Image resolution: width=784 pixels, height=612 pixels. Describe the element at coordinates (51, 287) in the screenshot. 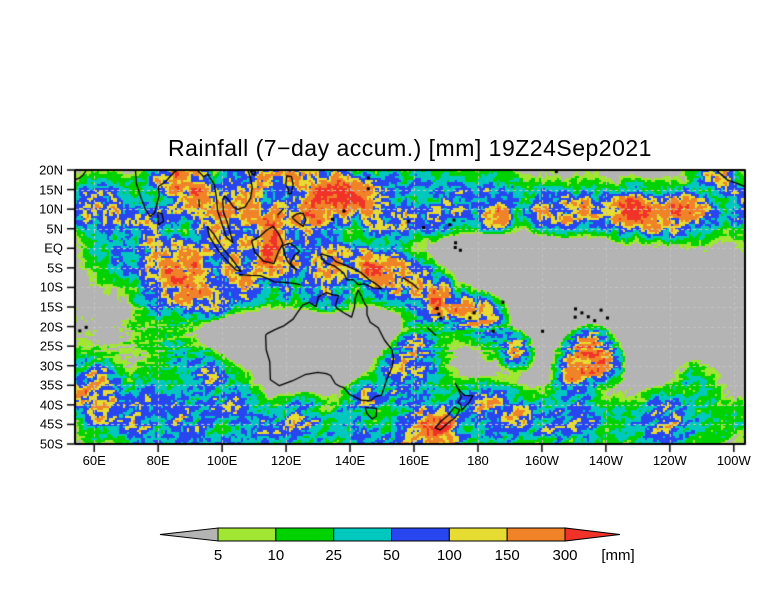

I see `y-axis-tick-label: 10S` at that location.